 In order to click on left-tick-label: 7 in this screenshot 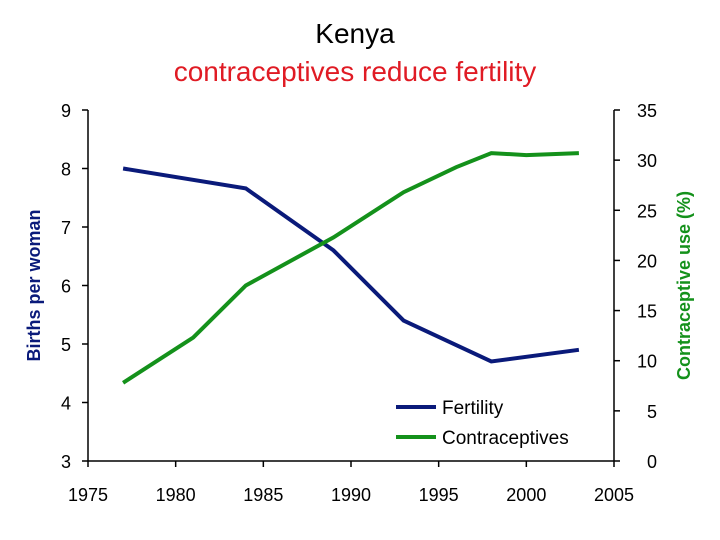, I will do `click(66, 228)`.